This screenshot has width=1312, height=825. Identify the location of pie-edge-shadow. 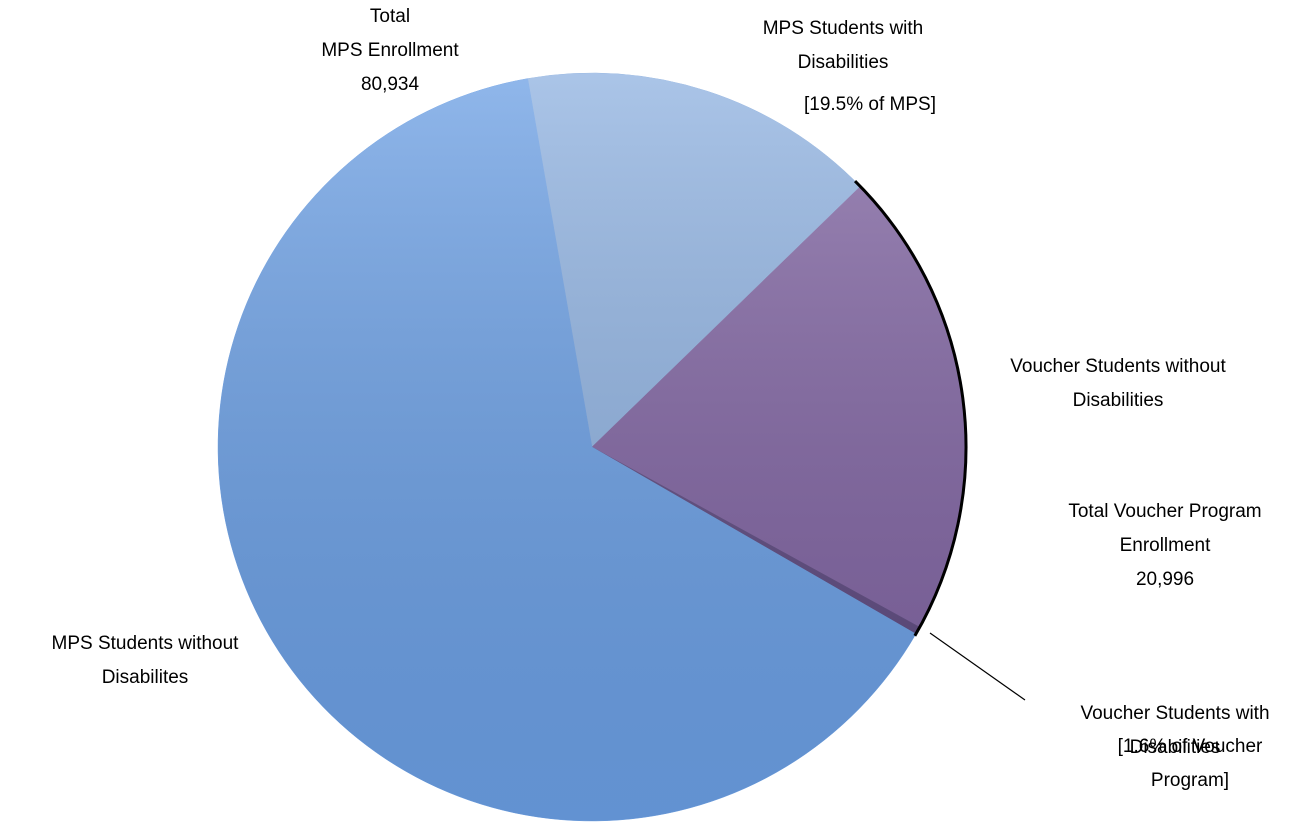
(910, 408).